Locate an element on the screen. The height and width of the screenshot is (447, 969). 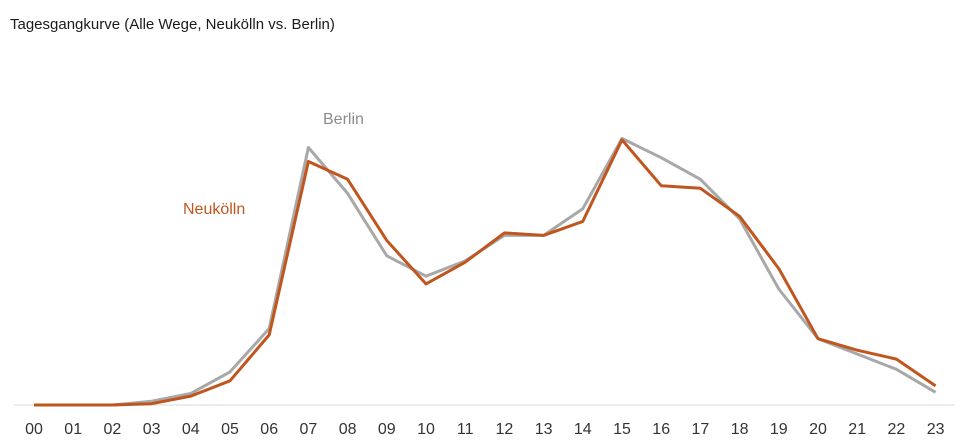
series-label-berlin: Berlin is located at coordinates (343, 119).